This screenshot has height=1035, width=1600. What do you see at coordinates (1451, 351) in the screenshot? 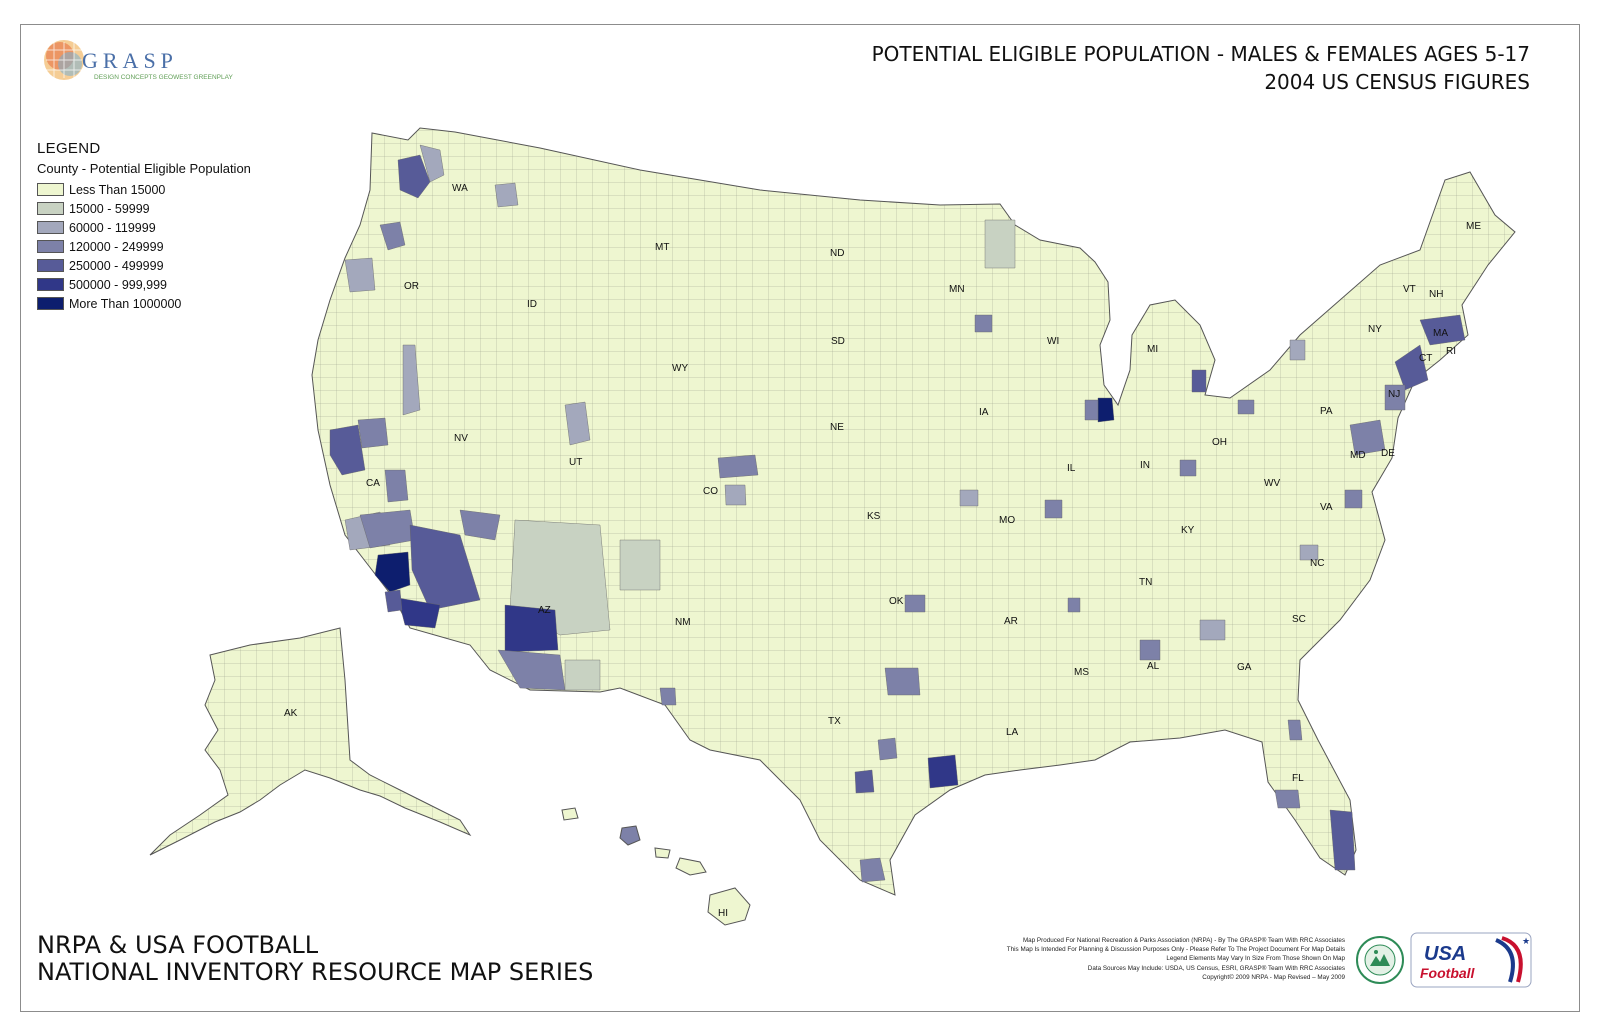
I see `state-label-ri: RI` at bounding box center [1451, 351].